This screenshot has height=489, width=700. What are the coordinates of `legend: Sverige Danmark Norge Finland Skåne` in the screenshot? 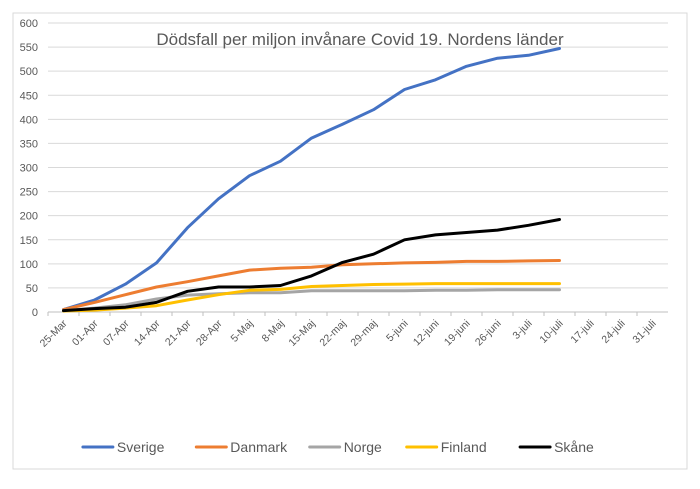 It's located at (337, 447).